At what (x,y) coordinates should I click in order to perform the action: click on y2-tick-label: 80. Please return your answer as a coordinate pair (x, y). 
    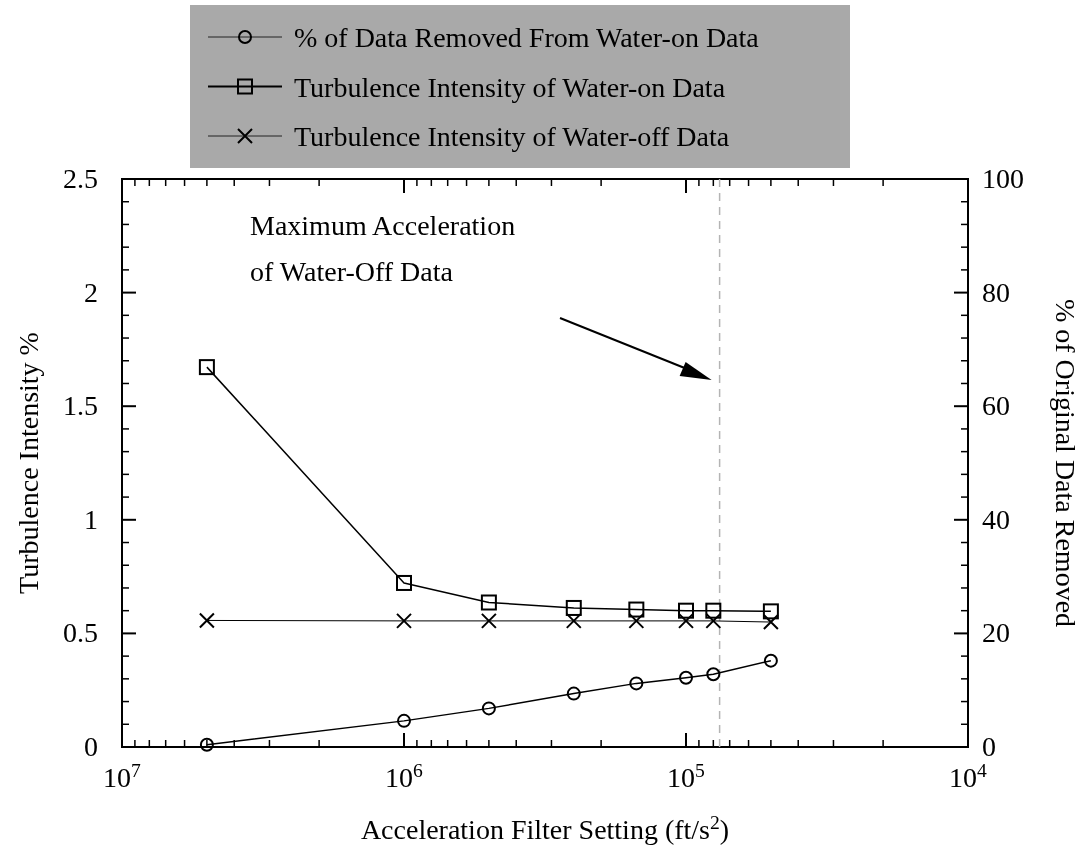
    Looking at the image, I should click on (996, 292).